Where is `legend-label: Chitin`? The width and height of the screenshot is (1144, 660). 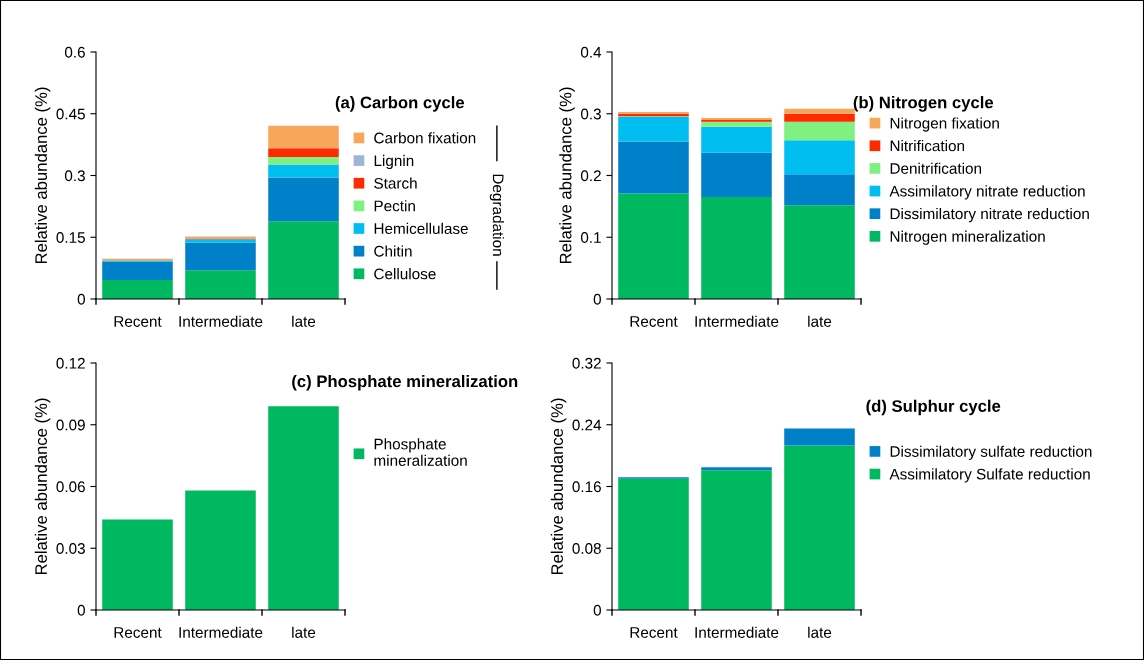
legend-label: Chitin is located at coordinates (393, 251).